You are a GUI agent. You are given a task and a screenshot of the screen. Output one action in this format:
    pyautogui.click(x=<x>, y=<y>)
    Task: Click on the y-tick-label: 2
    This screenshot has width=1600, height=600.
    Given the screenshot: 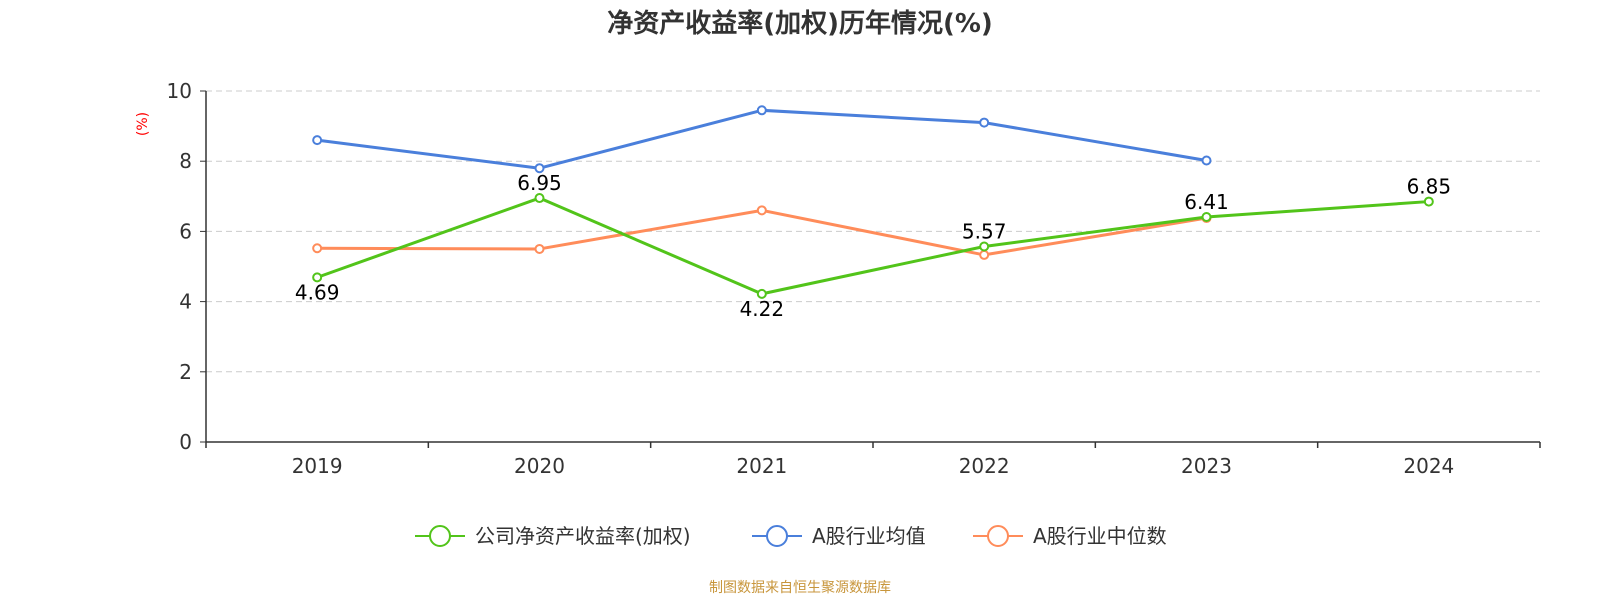 What is the action you would take?
    pyautogui.click(x=185, y=372)
    